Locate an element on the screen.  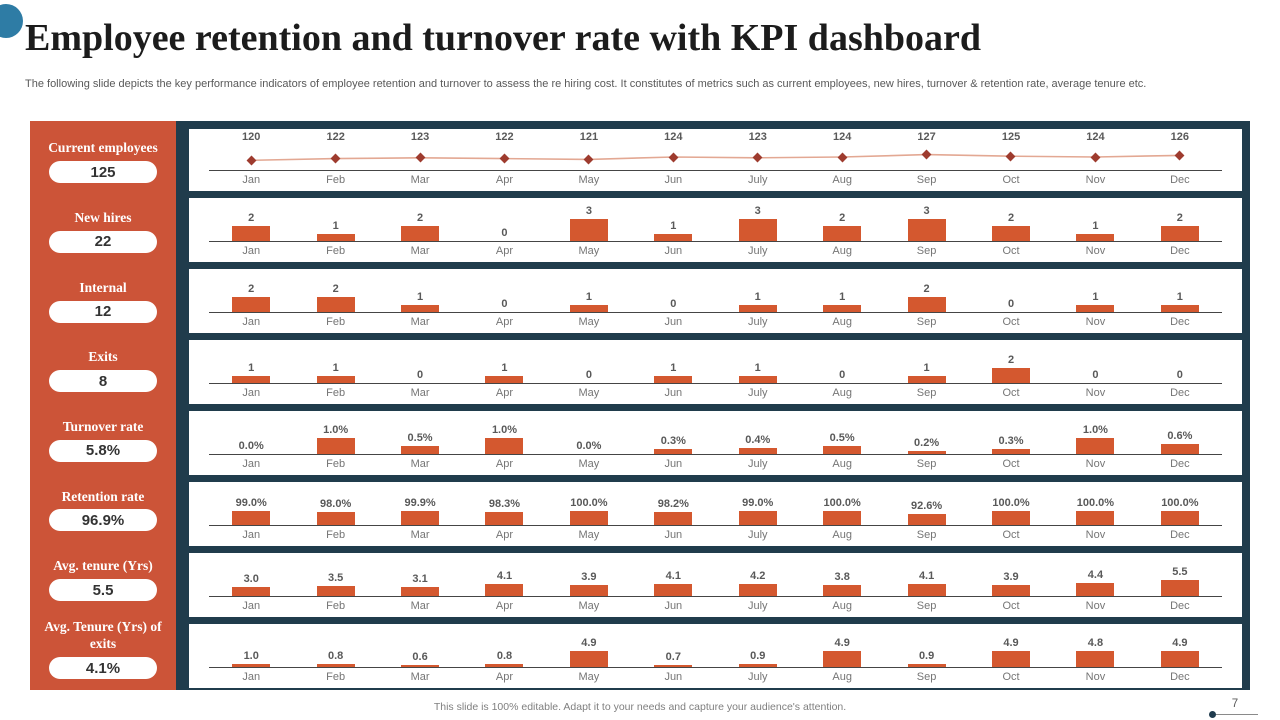
chart-cell: 100.0% is located at coordinates (1011, 511).